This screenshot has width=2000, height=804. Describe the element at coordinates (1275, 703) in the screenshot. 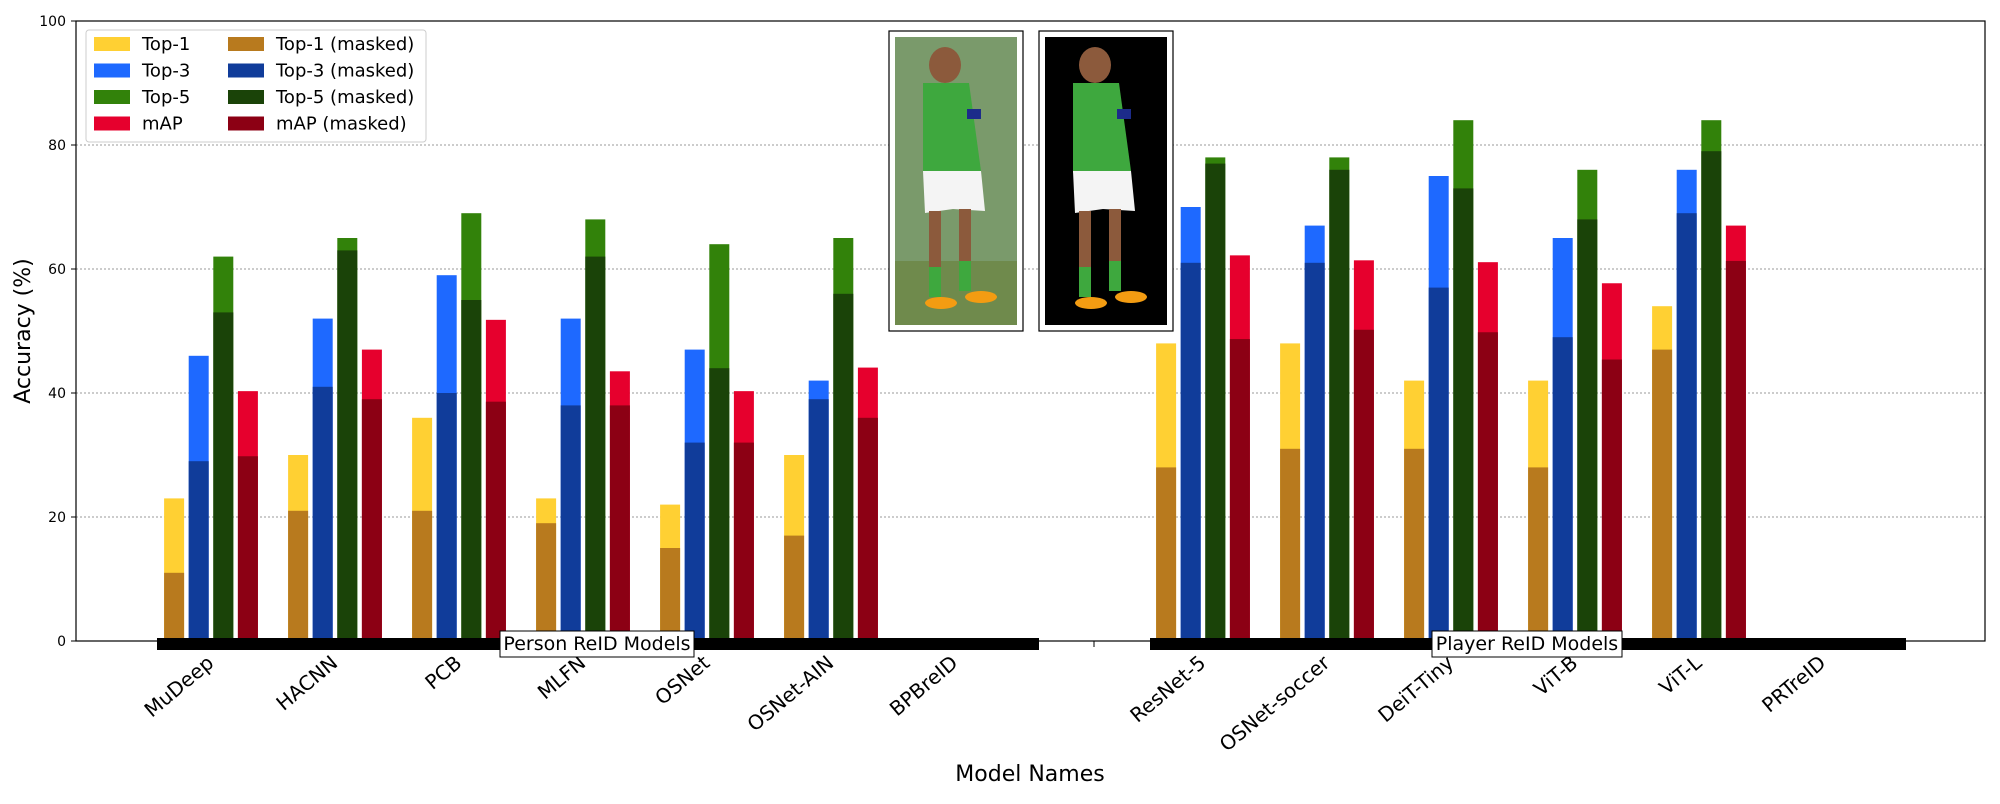

I see `x-tick-label: OSNet-soccer` at that location.